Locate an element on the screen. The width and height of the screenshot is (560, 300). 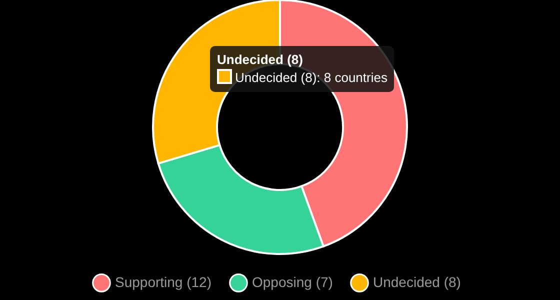
text: Undecided (8): 8 countries is located at coordinates (311, 77).